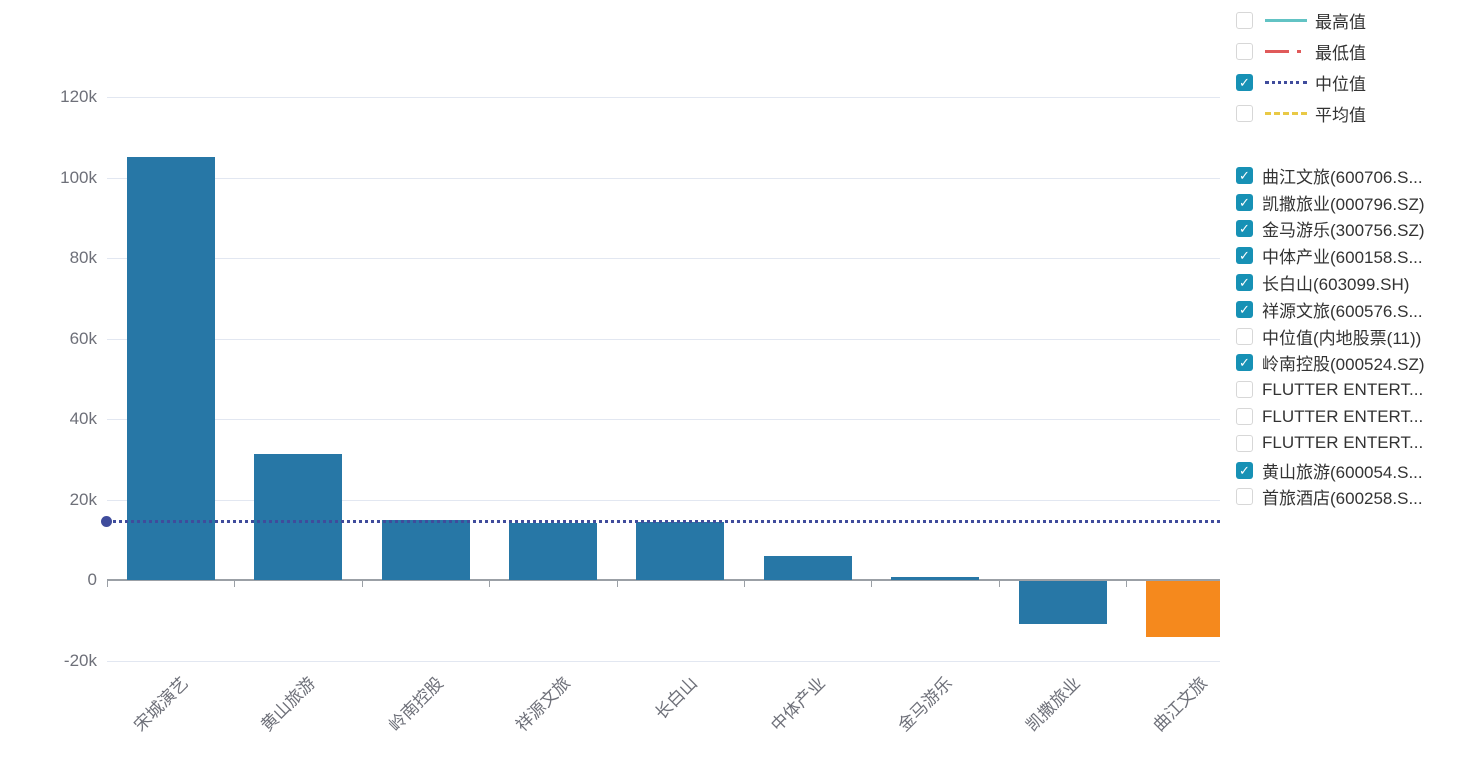 The image size is (1477, 763). I want to click on median-line-dot, so click(106, 521).